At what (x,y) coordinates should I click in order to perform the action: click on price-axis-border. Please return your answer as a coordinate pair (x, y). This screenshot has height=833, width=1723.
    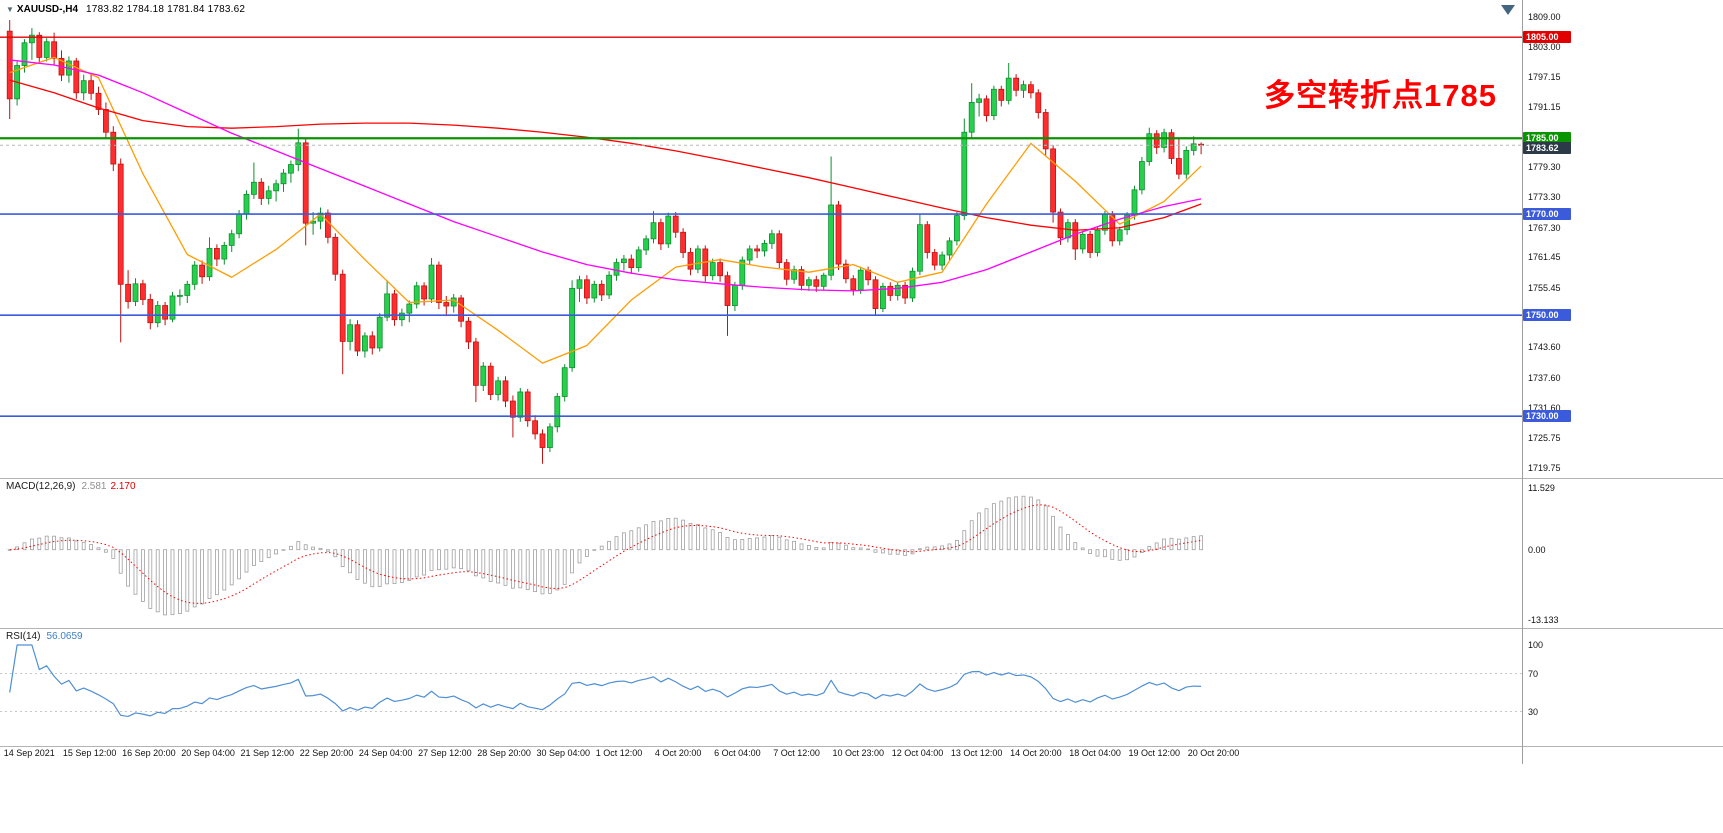
    Looking at the image, I should click on (1522, 382).